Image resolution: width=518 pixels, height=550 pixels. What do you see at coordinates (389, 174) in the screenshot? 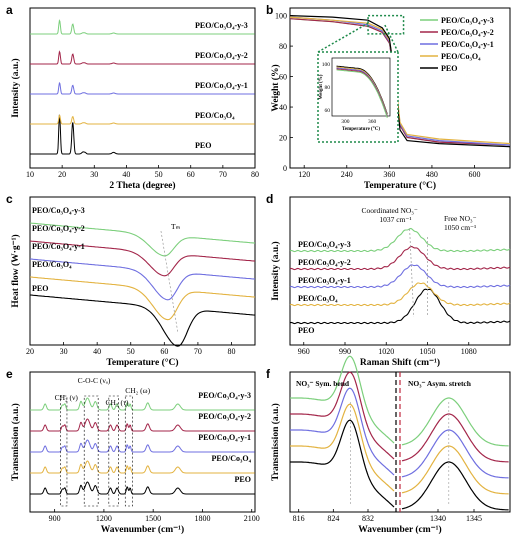
I see `x-tick-label: 360` at bounding box center [389, 174].